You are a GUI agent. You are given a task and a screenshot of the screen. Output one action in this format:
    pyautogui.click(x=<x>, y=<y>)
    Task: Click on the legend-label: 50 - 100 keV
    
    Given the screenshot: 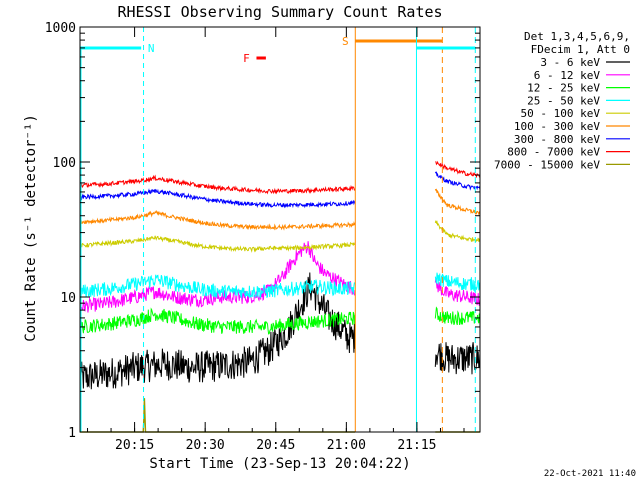 What is the action you would take?
    pyautogui.click(x=561, y=113)
    